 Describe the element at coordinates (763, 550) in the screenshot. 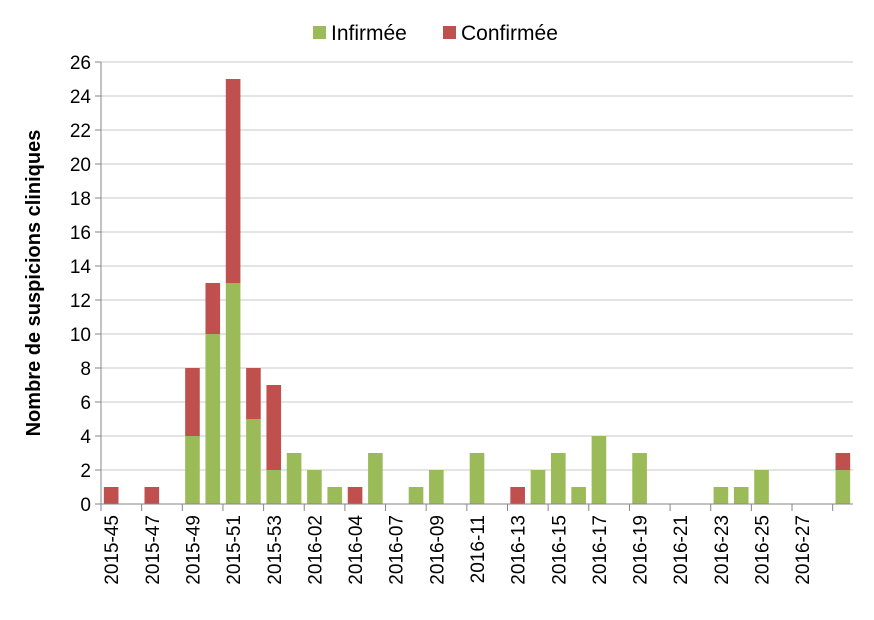

I see `x-tick-label-2016-25: 2016-25` at that location.